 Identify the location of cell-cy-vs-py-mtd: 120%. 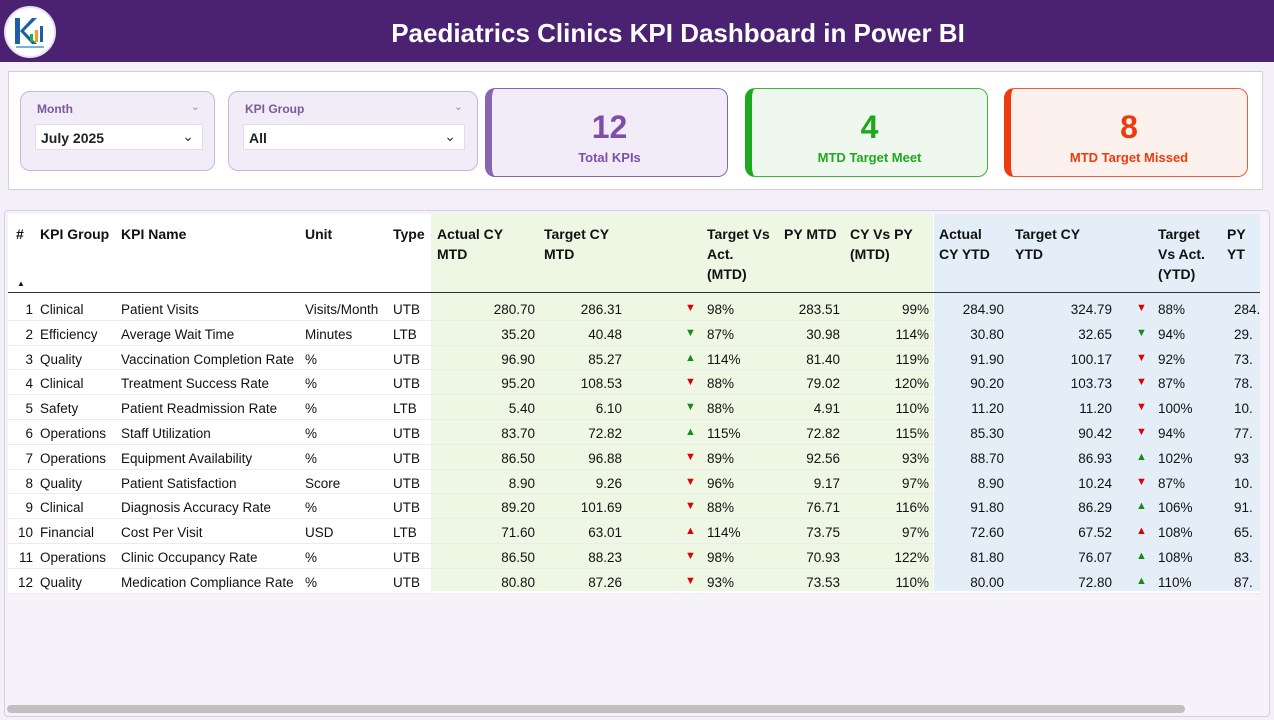
(911, 384).